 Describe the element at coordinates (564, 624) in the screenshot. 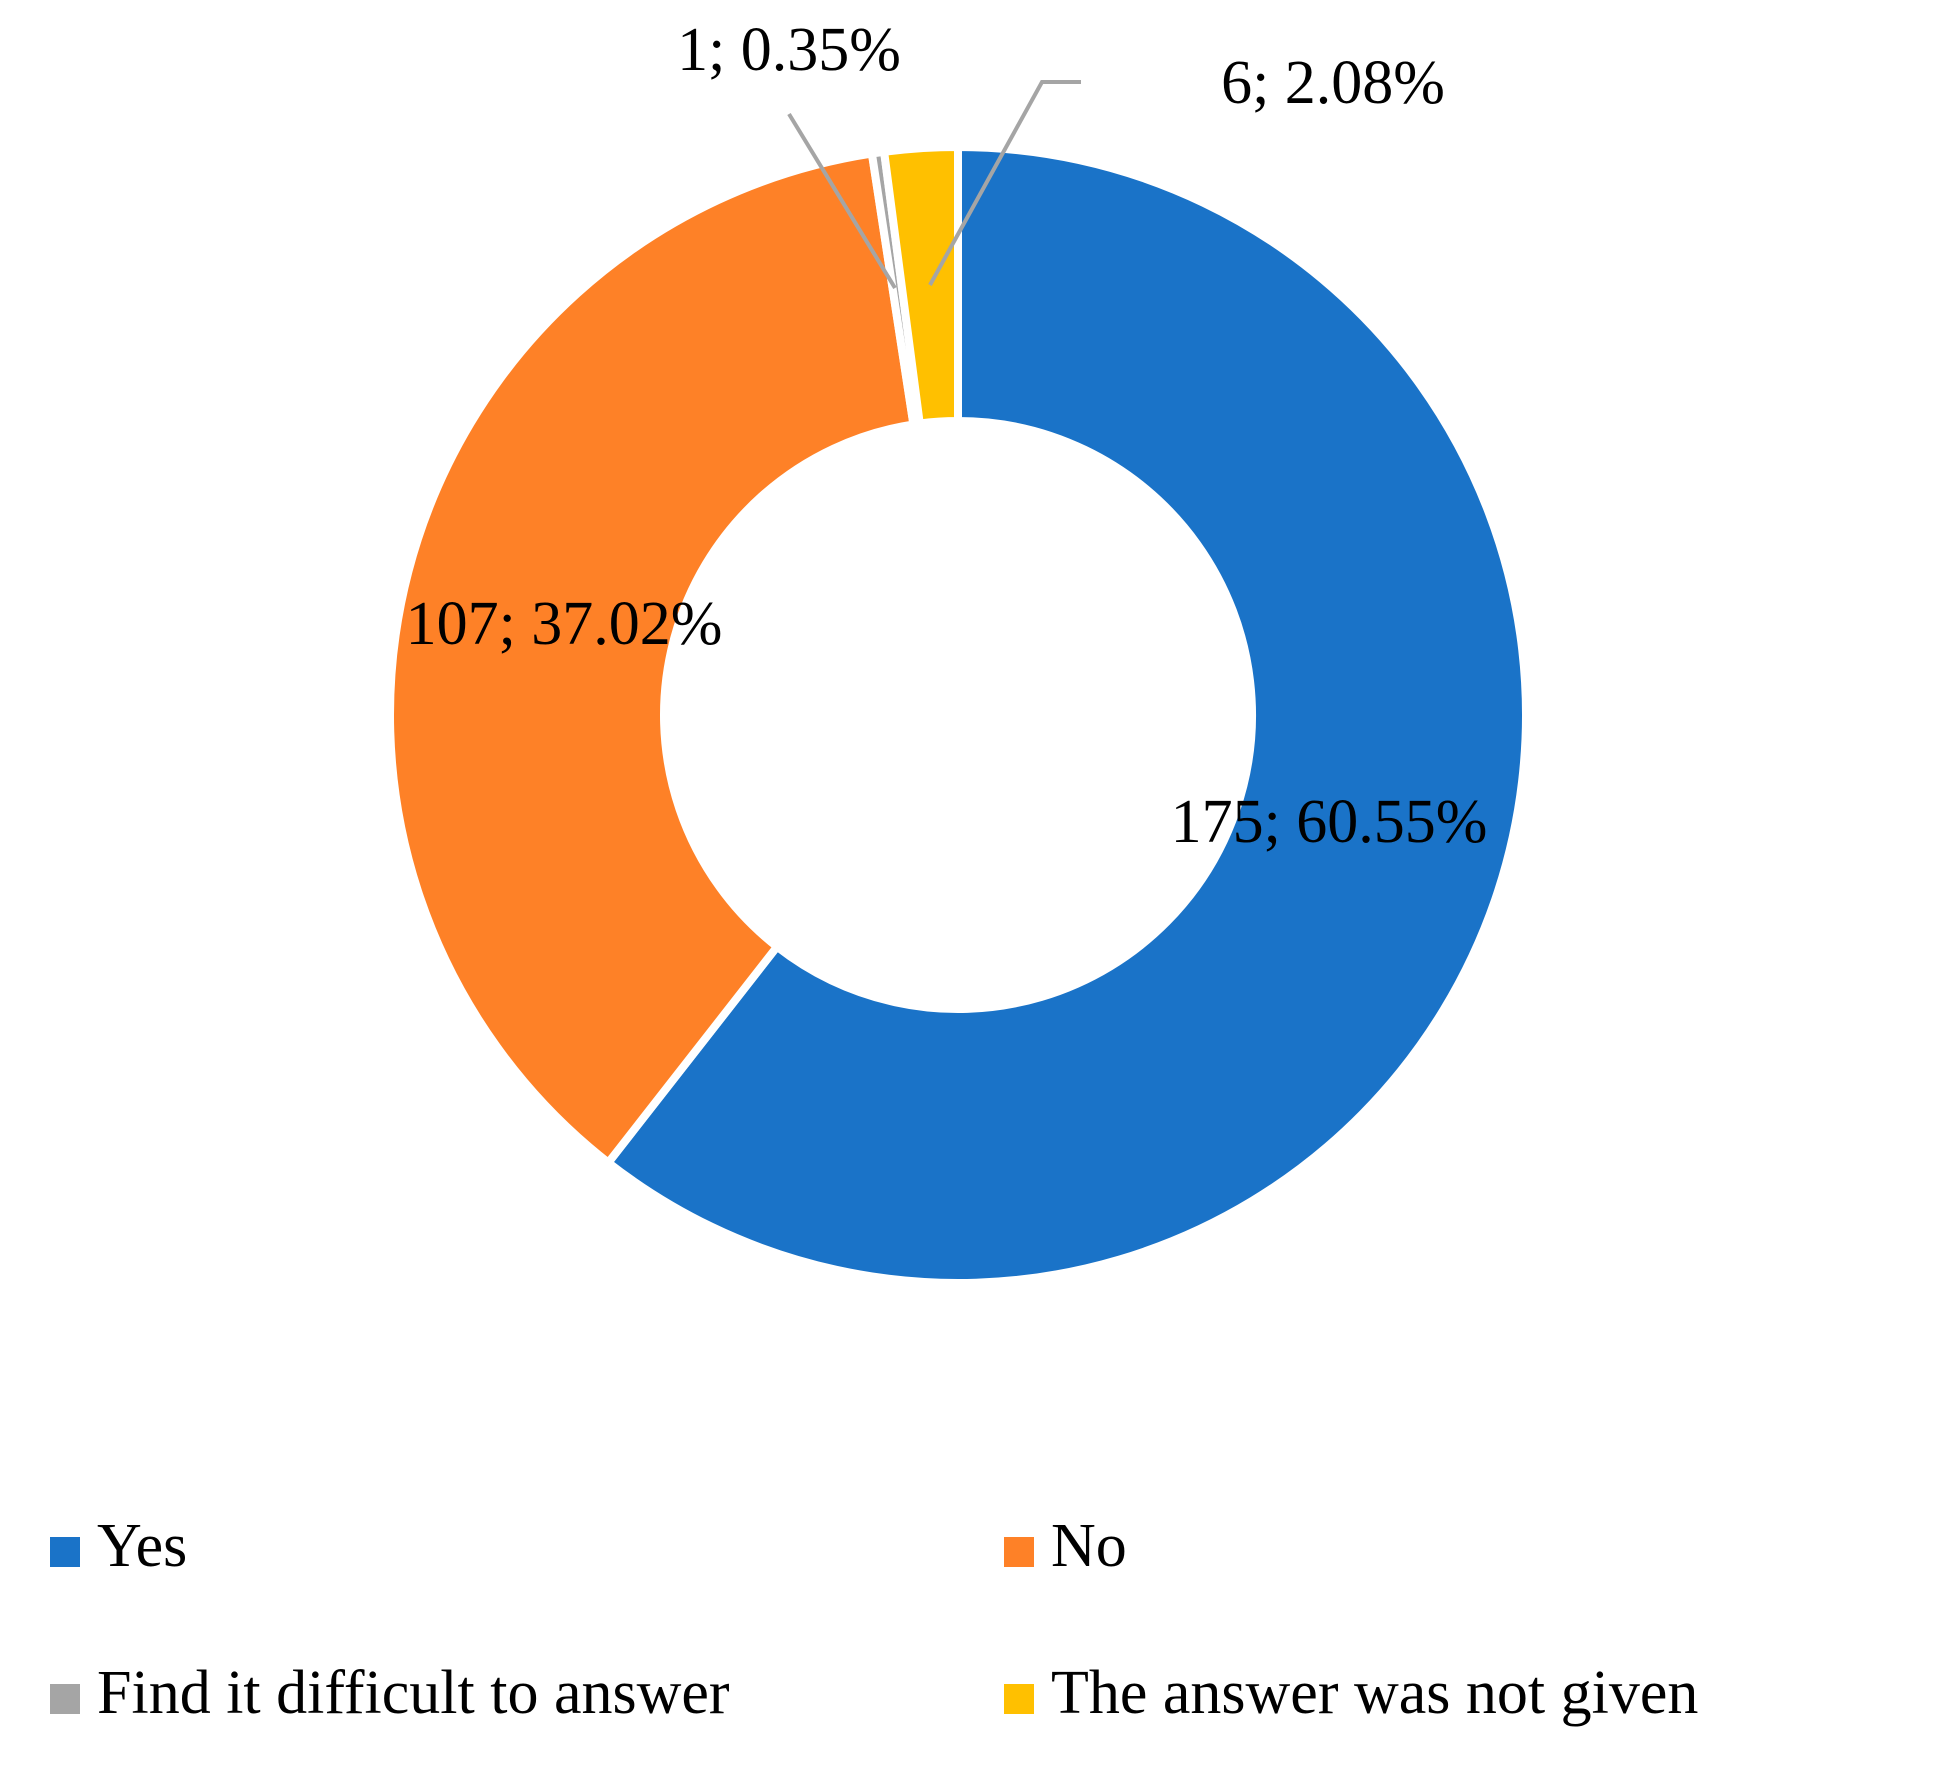

I see `data-label: 107; 37.02%` at that location.